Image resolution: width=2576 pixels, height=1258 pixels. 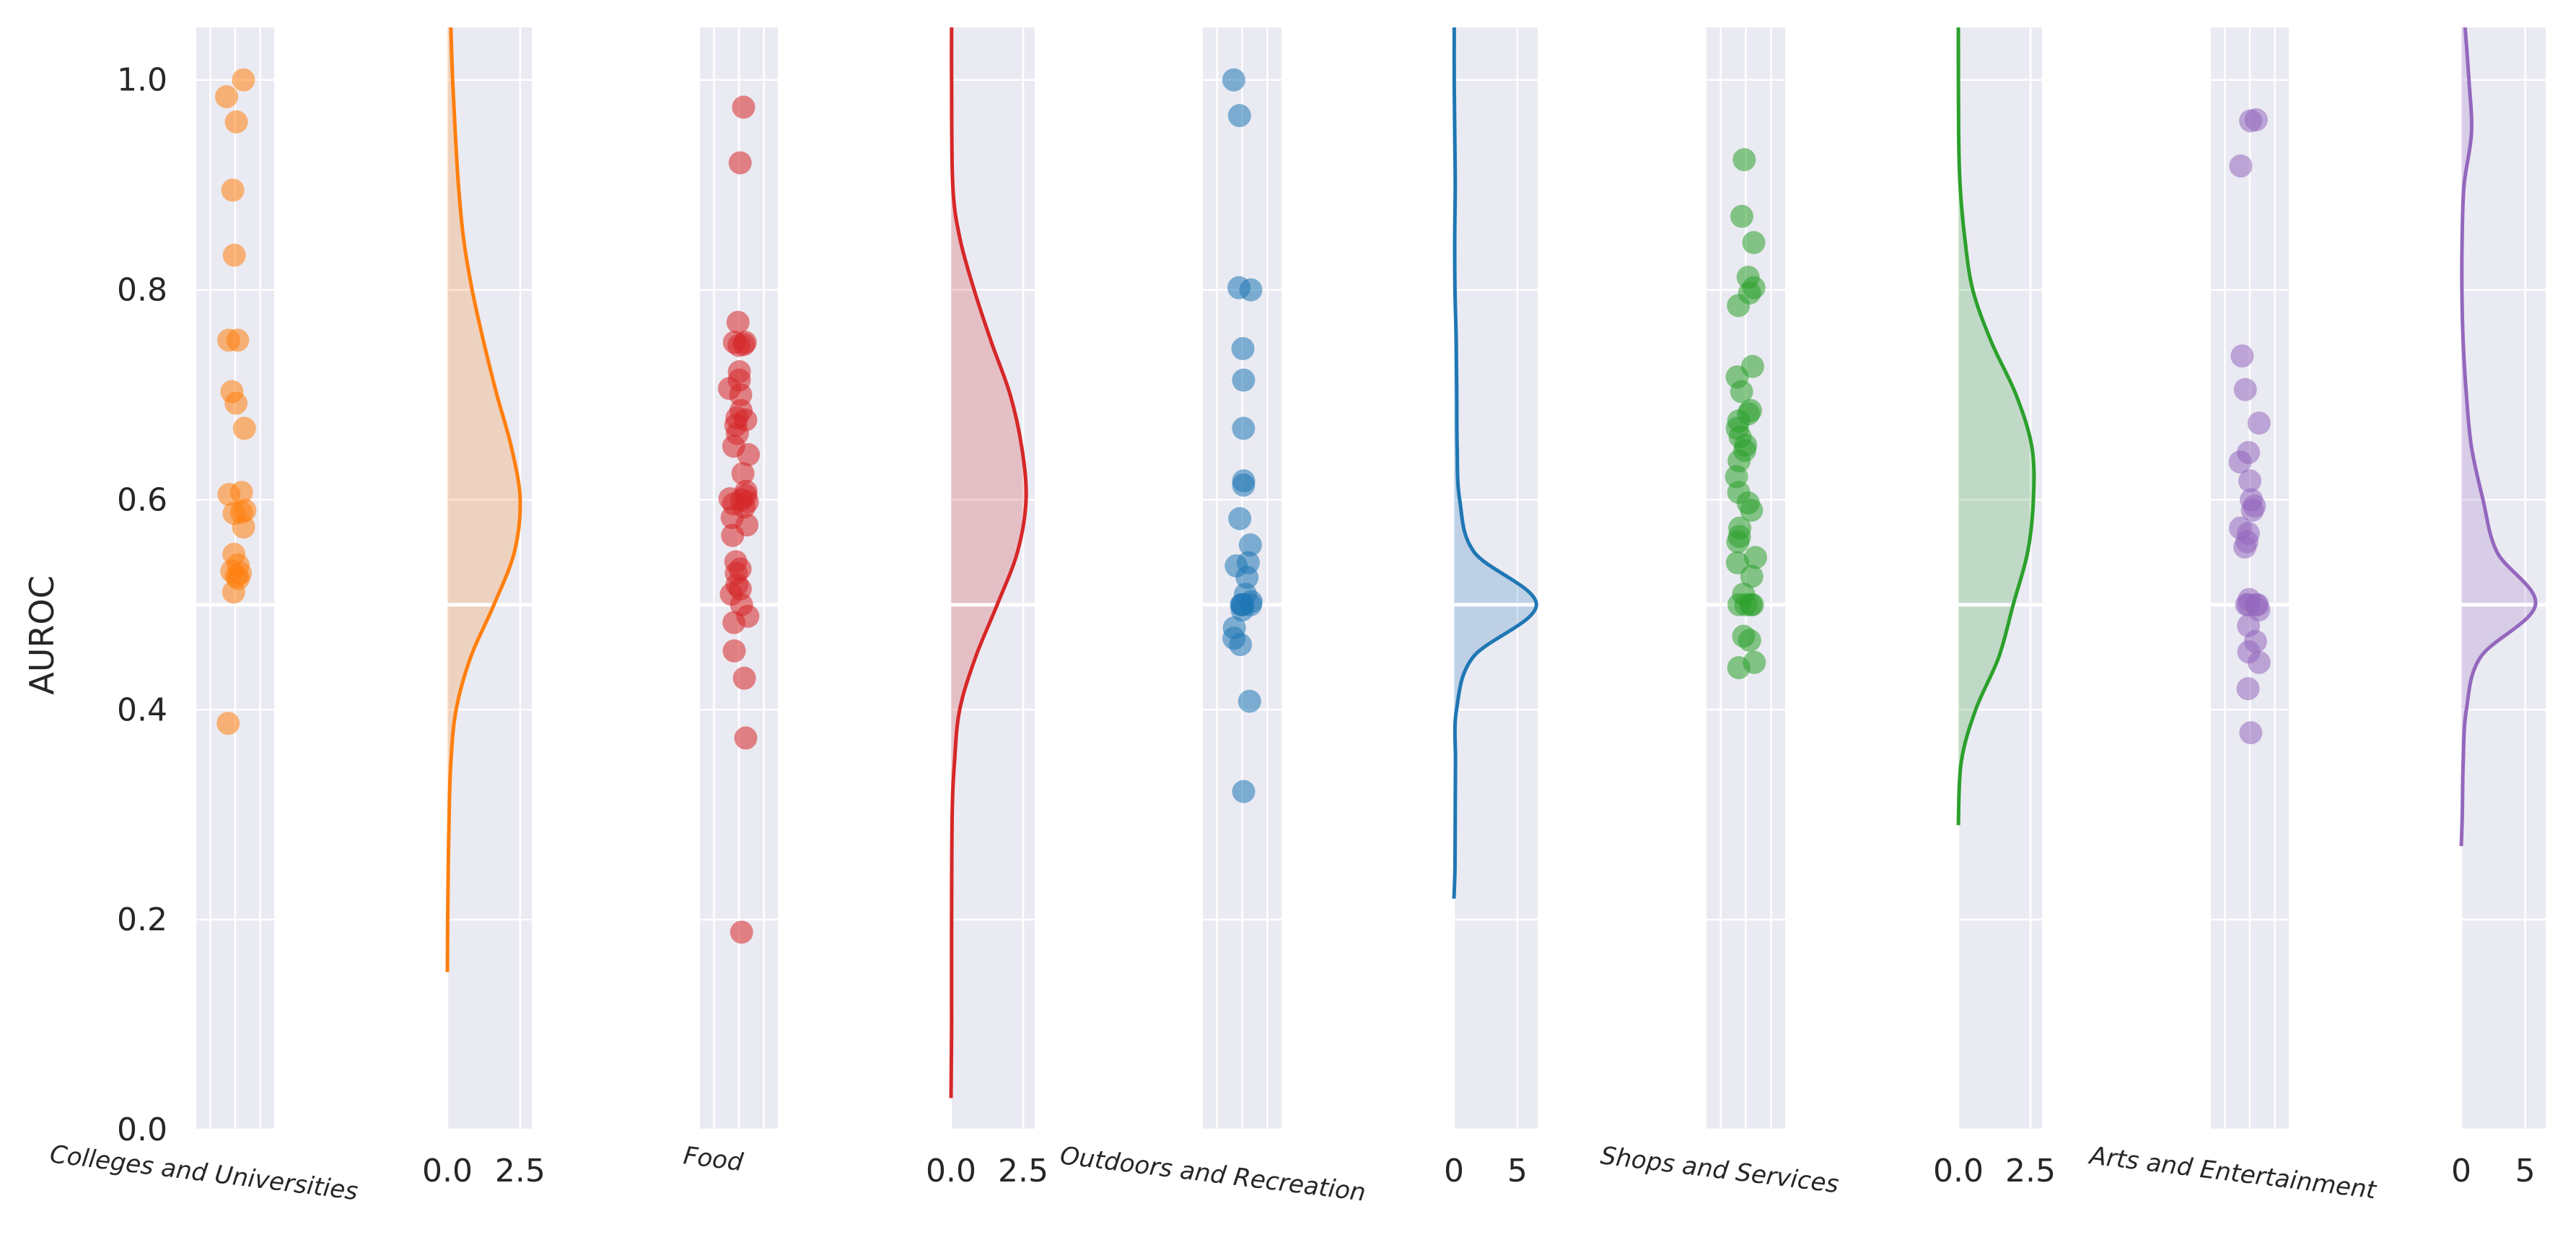 What do you see at coordinates (1213, 617) in the screenshot?
I see `strip-panel: Outdoors and Recreation` at bounding box center [1213, 617].